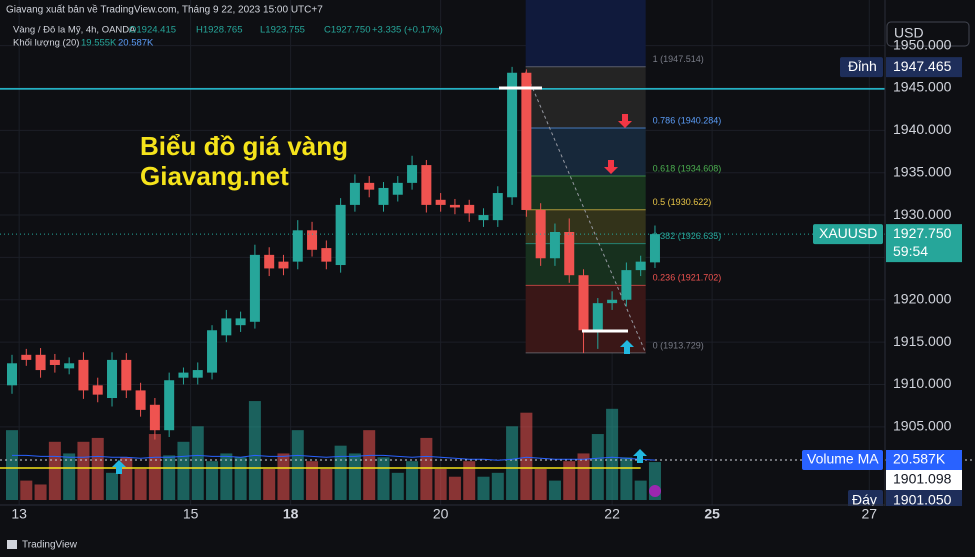  Describe the element at coordinates (347, 30) in the screenshot. I see `ohlc-value: C1927.750` at that location.